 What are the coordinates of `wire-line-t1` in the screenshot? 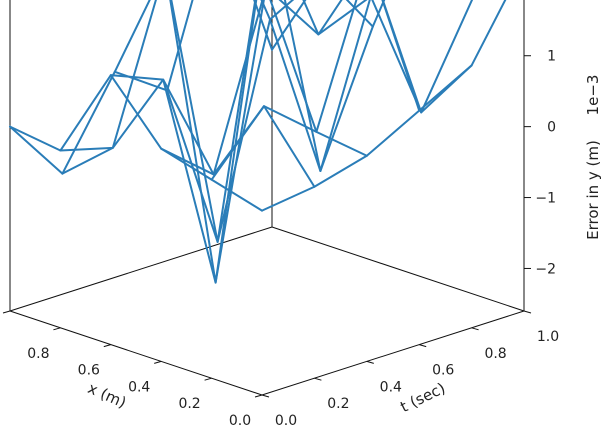 It's located at (188, 133).